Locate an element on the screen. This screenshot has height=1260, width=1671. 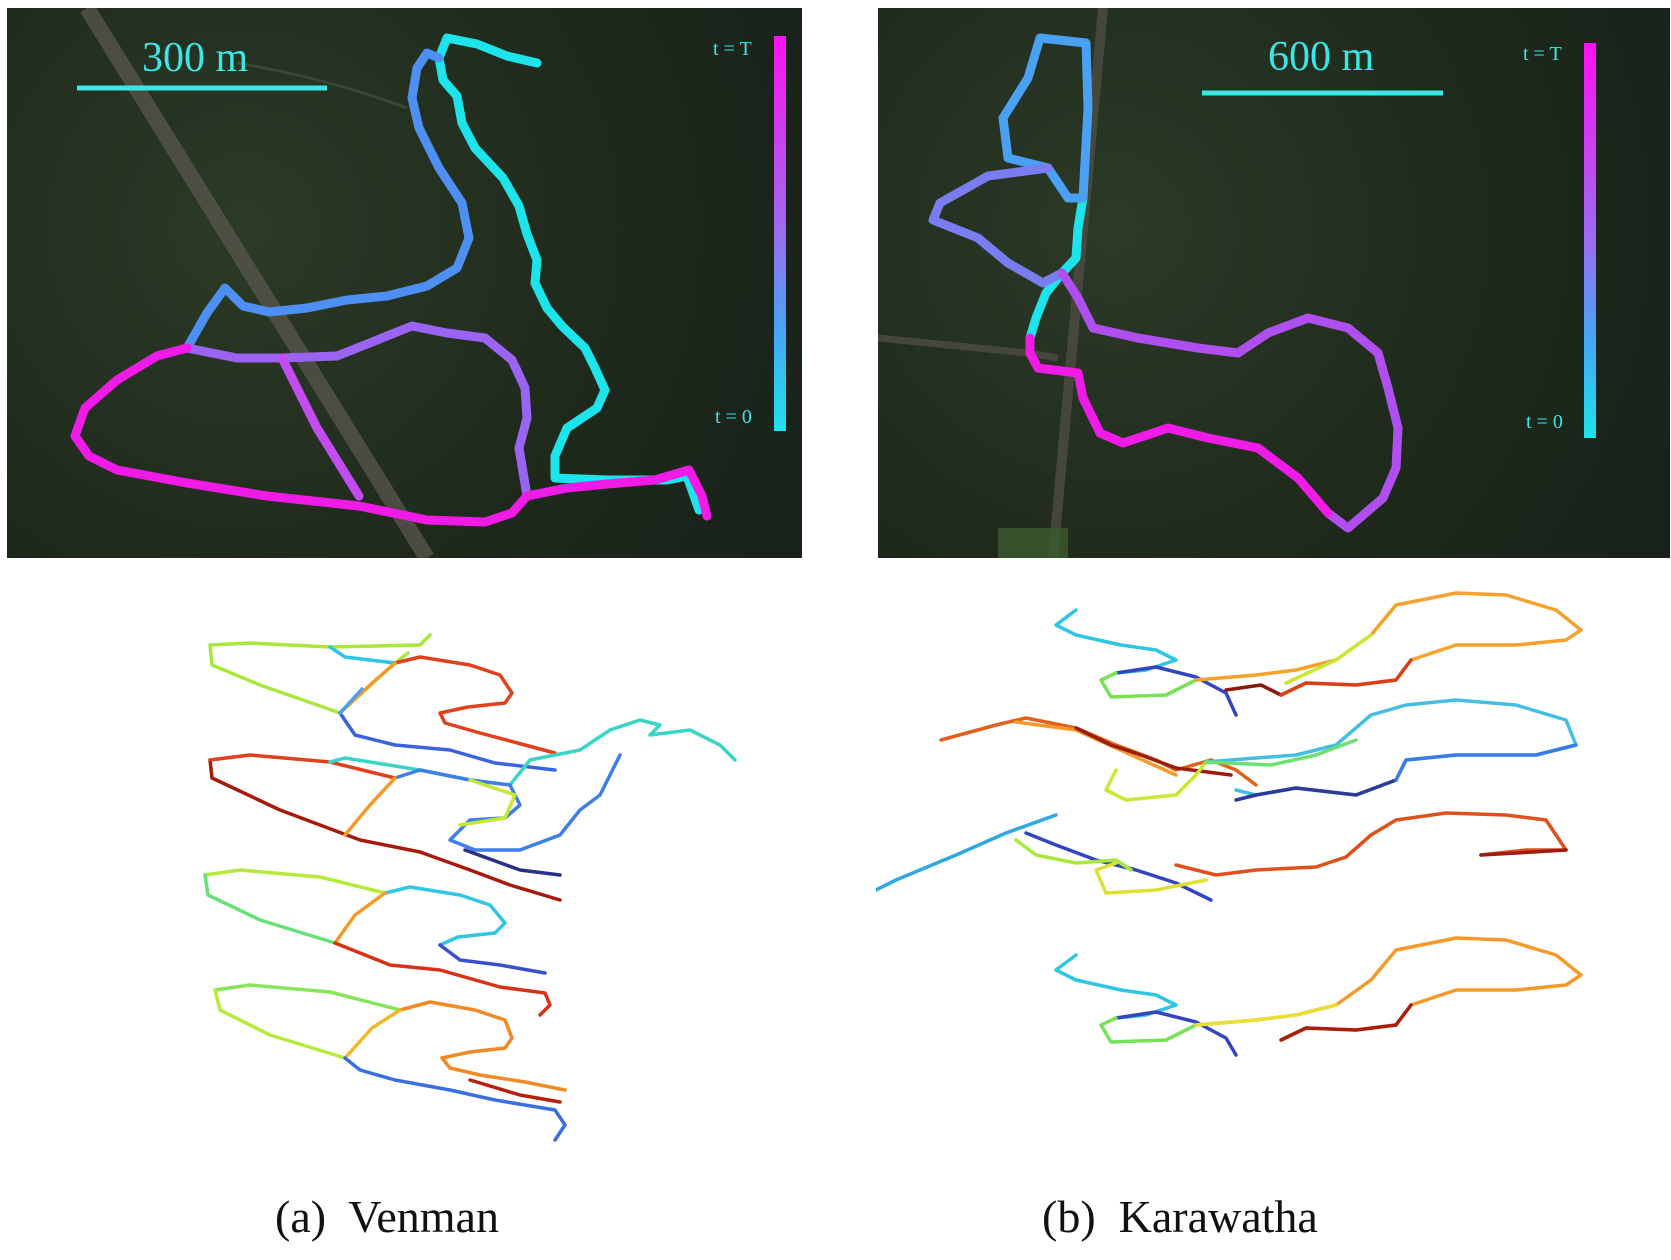
trajectory-early-loop is located at coordinates (1045, 118).